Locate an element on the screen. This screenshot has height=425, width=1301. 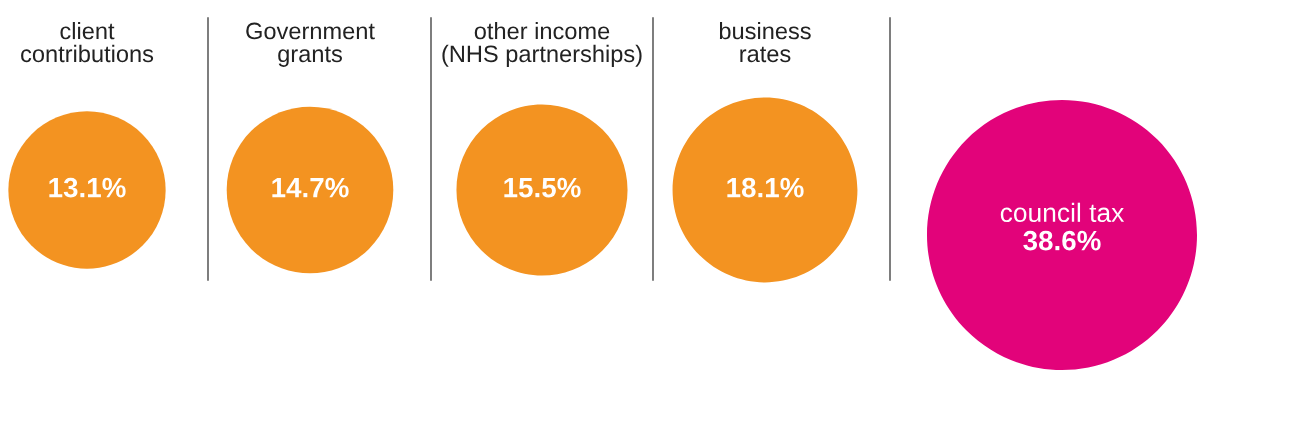
data-label: 18.1% is located at coordinates (765, 187).